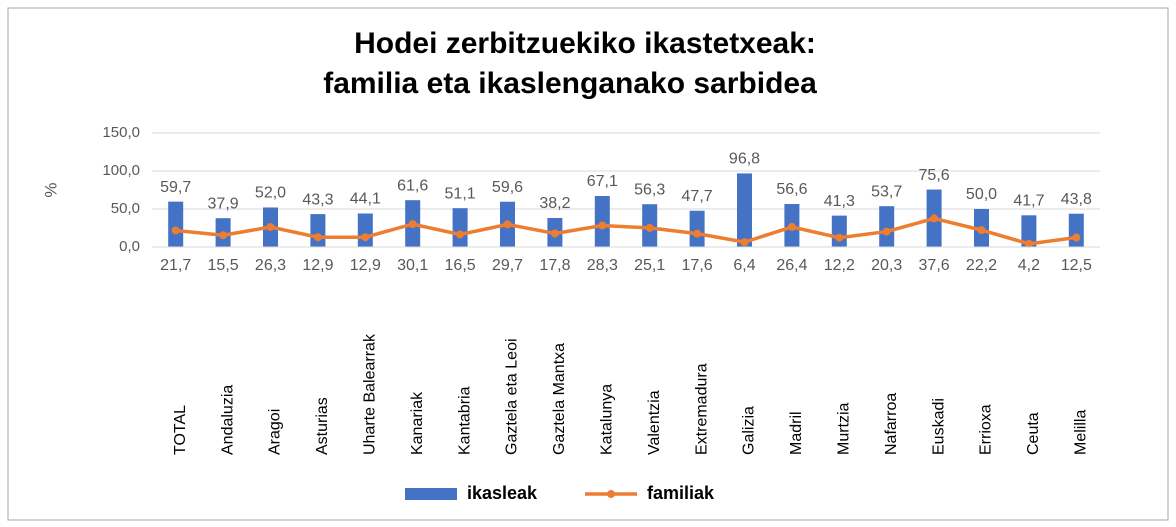 The image size is (1176, 527). I want to click on x-tick-label: Ceuta, so click(1033, 433).